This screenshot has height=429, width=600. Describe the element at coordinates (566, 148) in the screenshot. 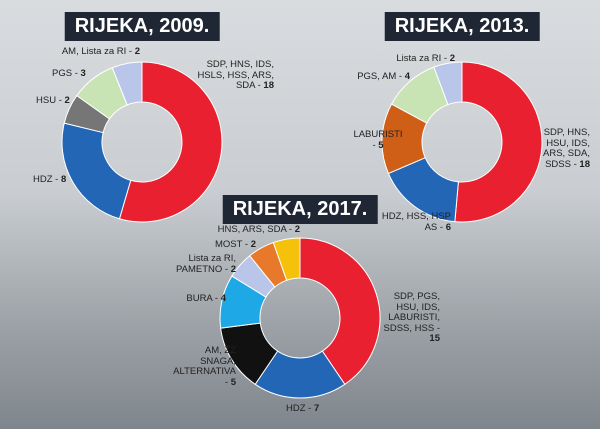

I see `label-name: SDP, HNS, HSU, IDS, ARS, SDA, SDSS -` at that location.